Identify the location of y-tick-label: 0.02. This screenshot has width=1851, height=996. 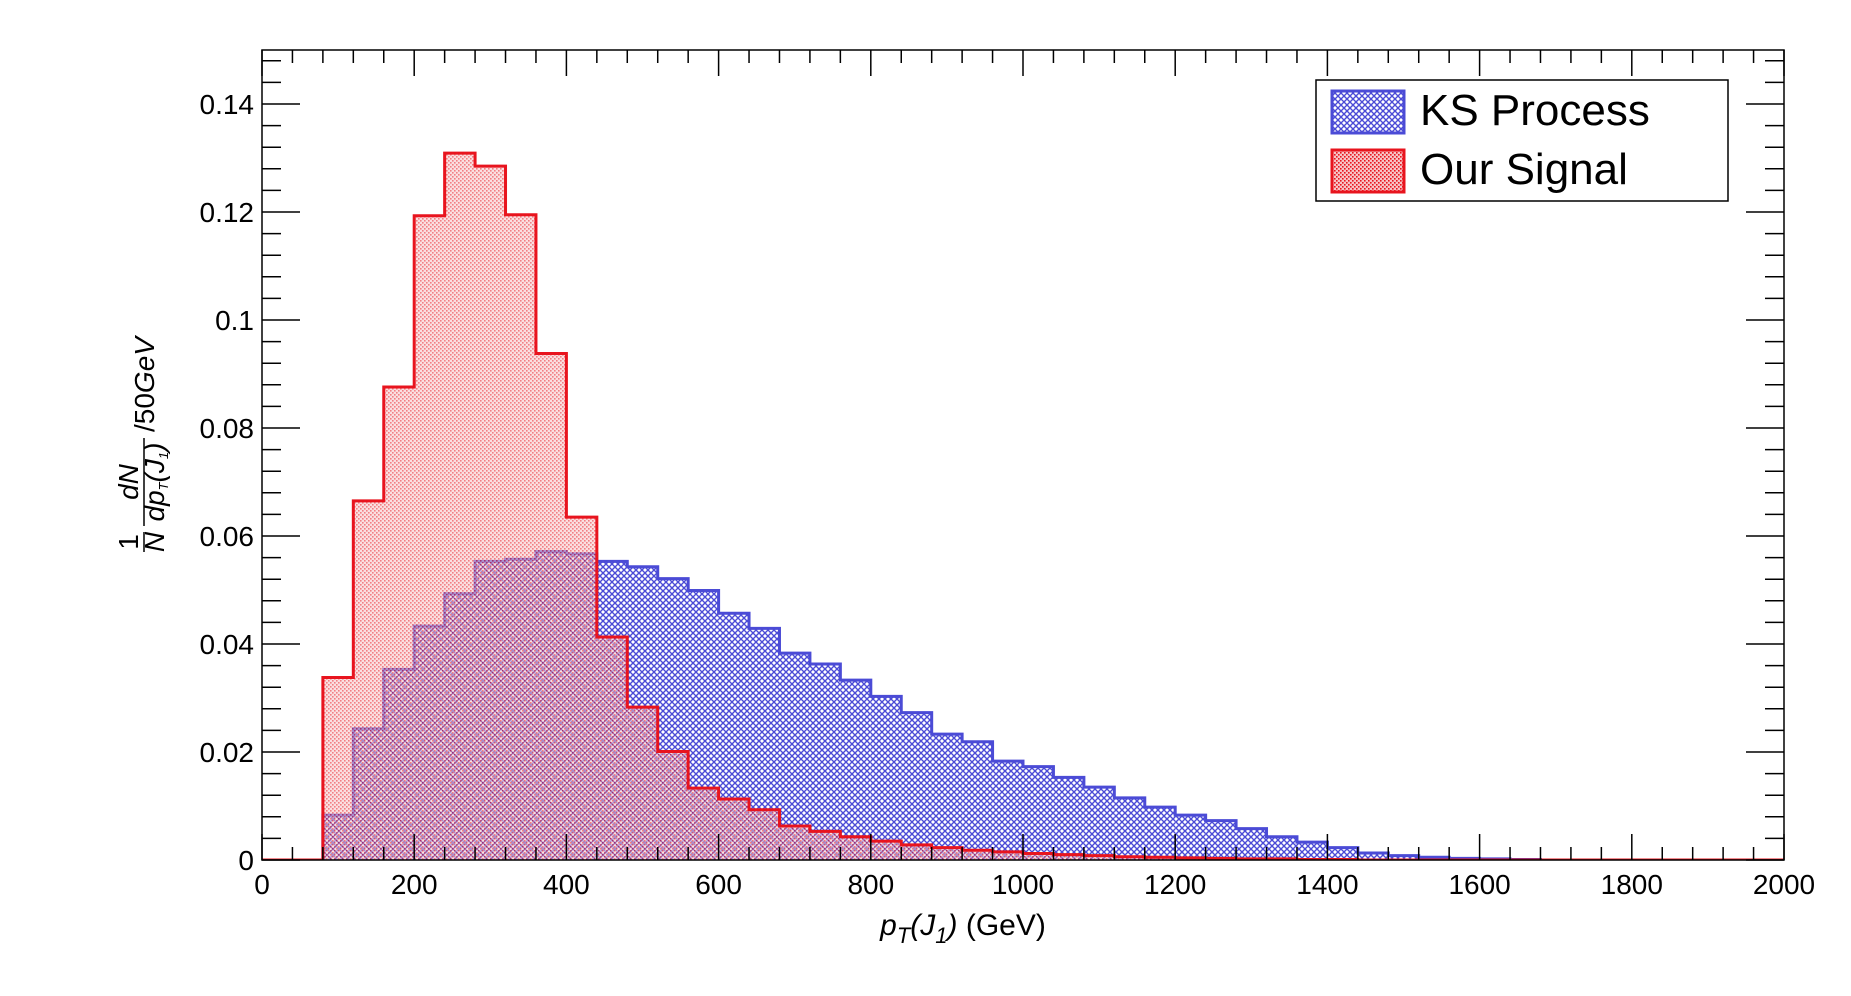
(227, 752).